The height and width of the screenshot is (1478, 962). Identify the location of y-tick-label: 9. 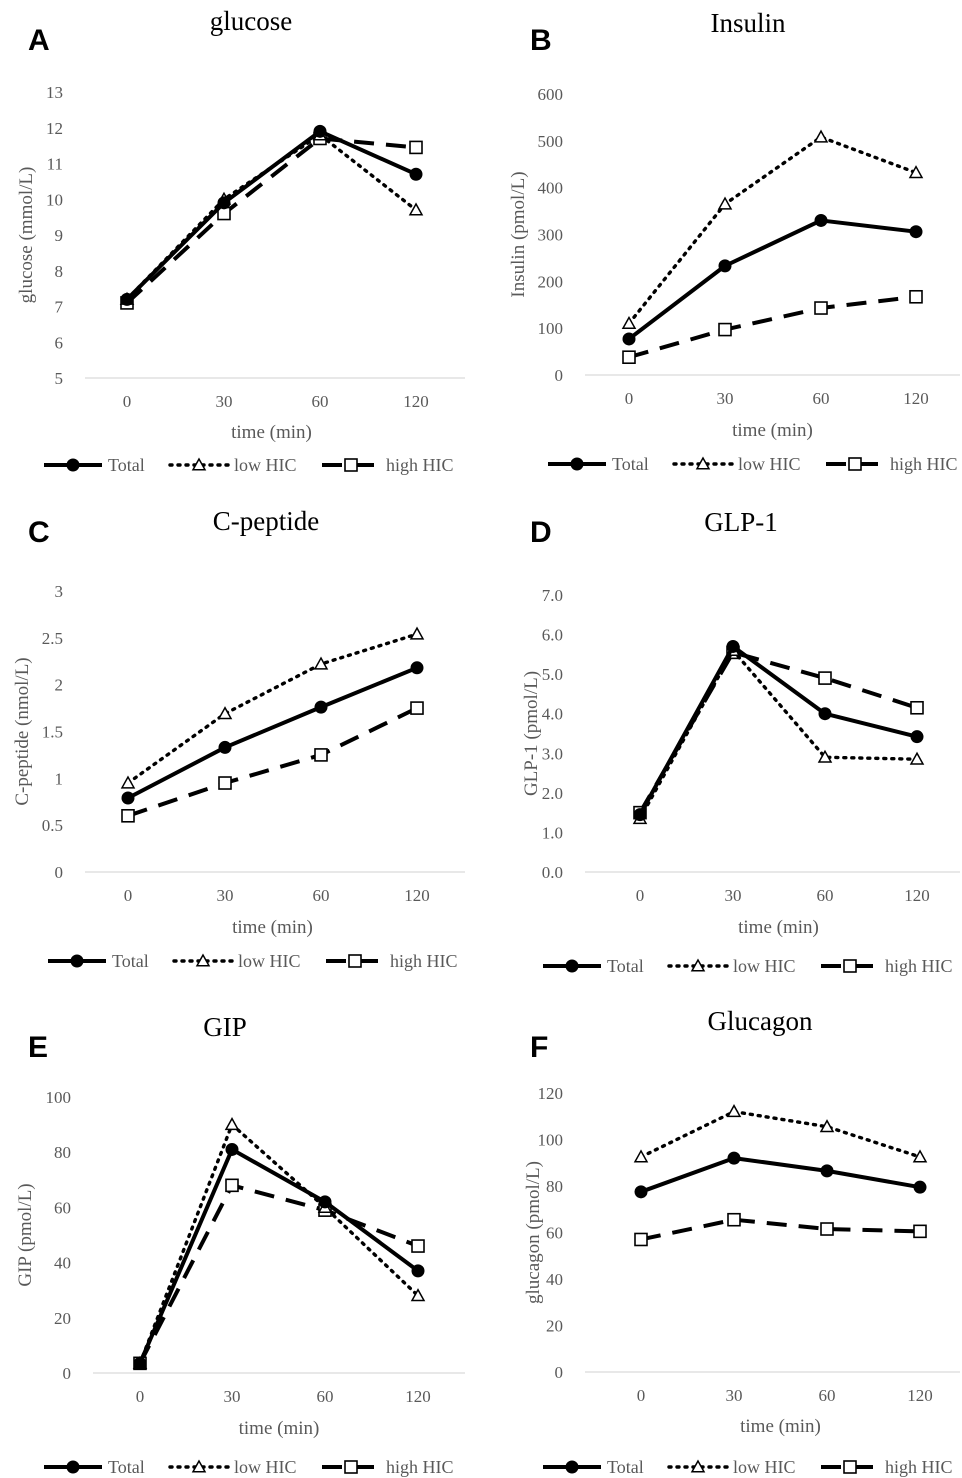
(59, 235).